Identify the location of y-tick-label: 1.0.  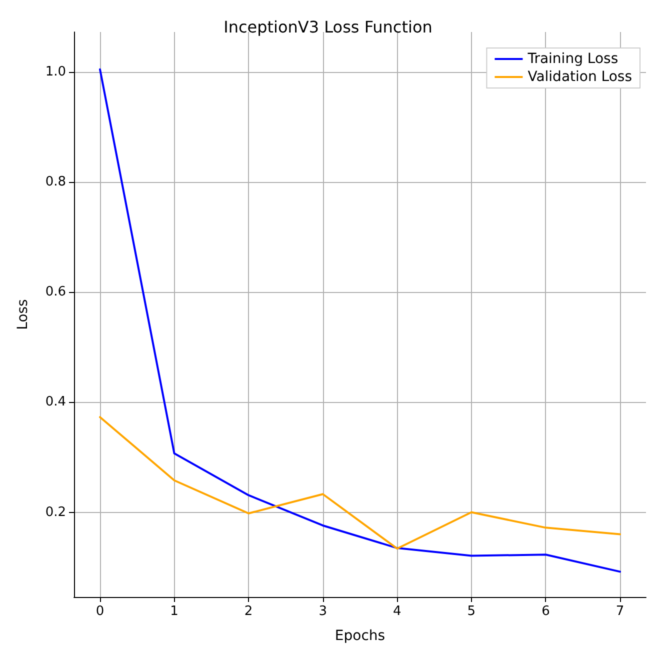
(55, 72).